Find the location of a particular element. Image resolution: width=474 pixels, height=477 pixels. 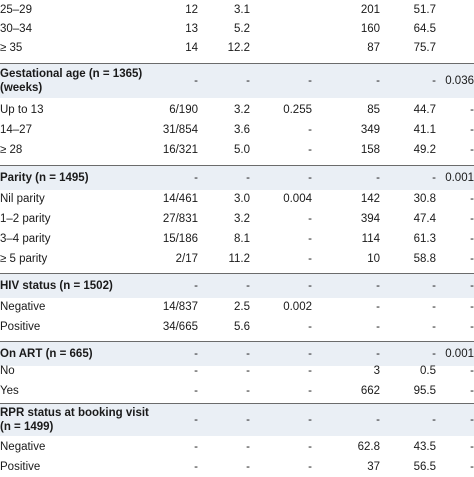

row-label: No is located at coordinates (7, 371).